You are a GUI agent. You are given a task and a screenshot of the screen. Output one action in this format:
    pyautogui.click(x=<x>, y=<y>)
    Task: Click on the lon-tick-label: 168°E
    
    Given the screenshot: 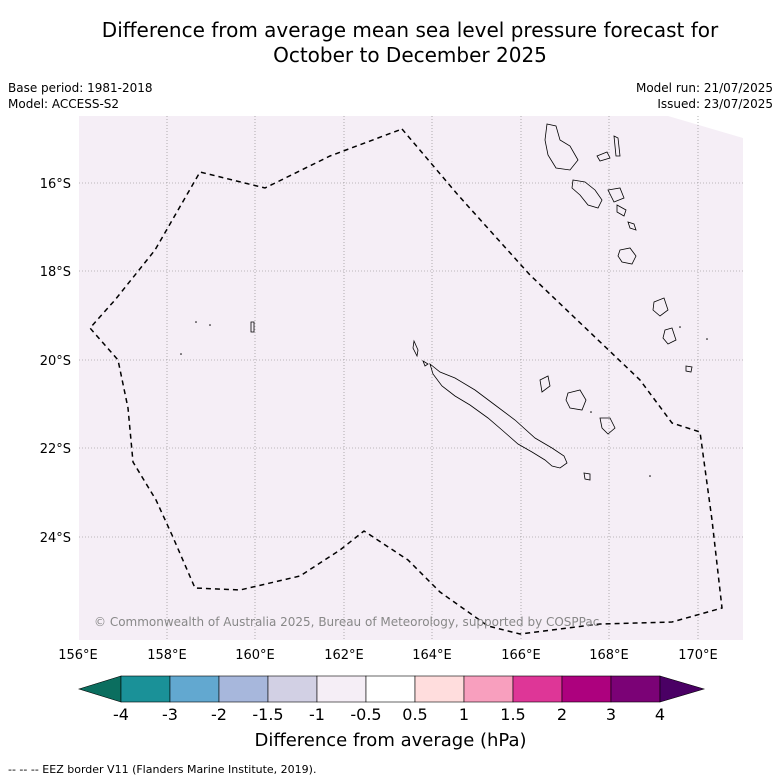 What is the action you would take?
    pyautogui.click(x=609, y=655)
    